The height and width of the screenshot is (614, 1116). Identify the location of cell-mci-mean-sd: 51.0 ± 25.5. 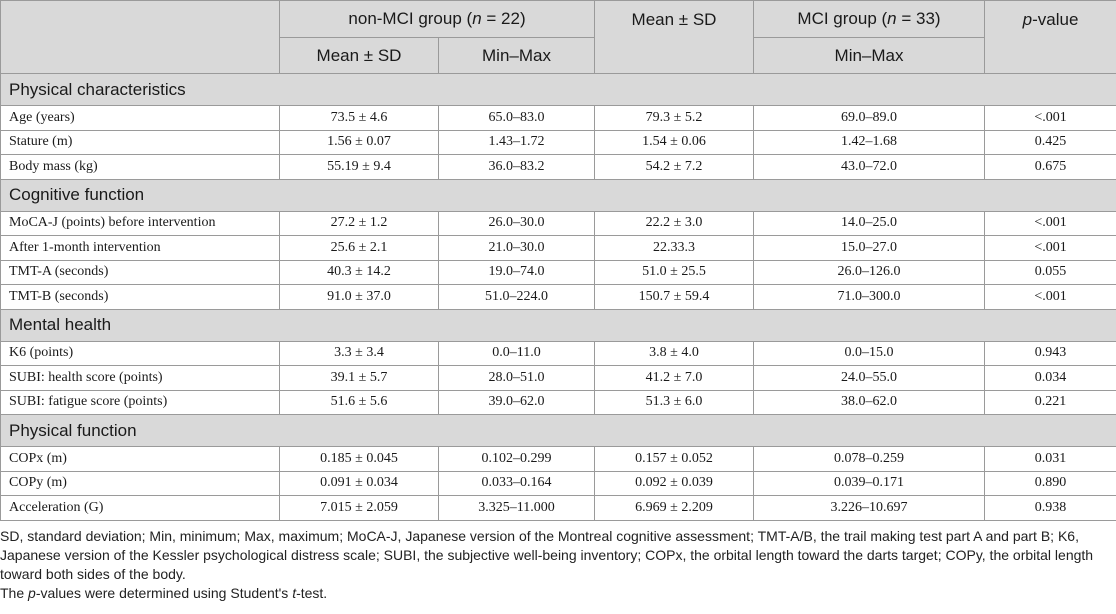
(674, 272).